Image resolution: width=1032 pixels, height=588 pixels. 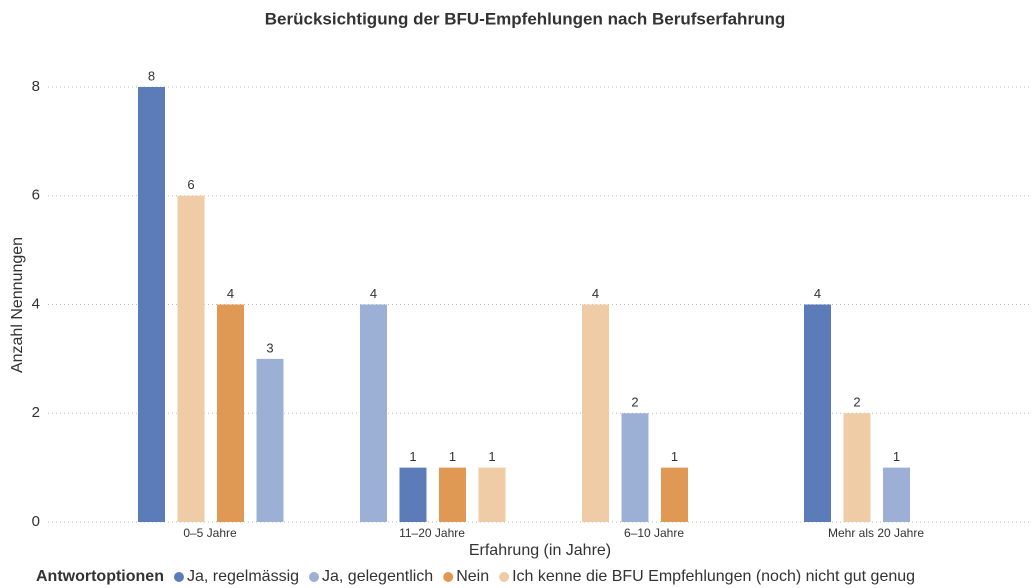 What do you see at coordinates (36, 303) in the screenshot?
I see `y-tick-label: 4` at bounding box center [36, 303].